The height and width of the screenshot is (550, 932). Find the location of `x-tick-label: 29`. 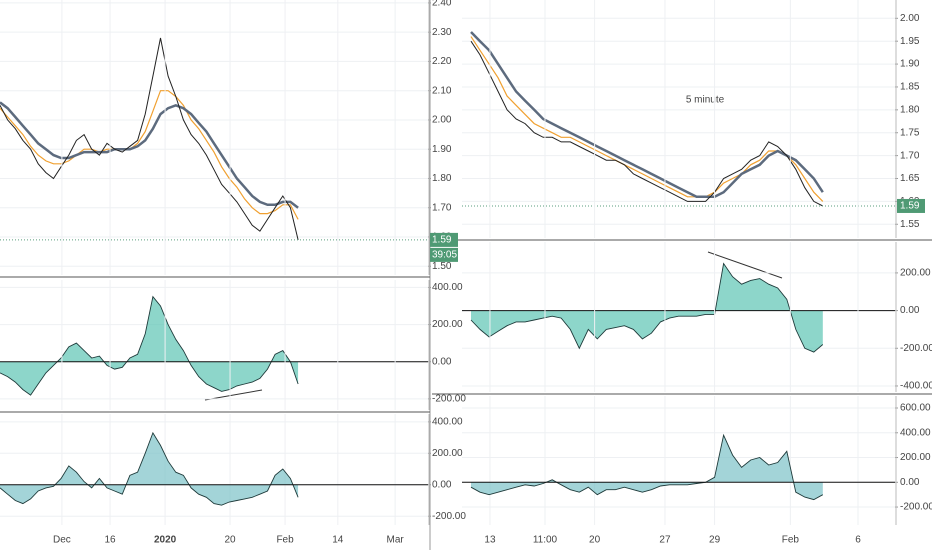

x-tick-label: 29 is located at coordinates (715, 540).